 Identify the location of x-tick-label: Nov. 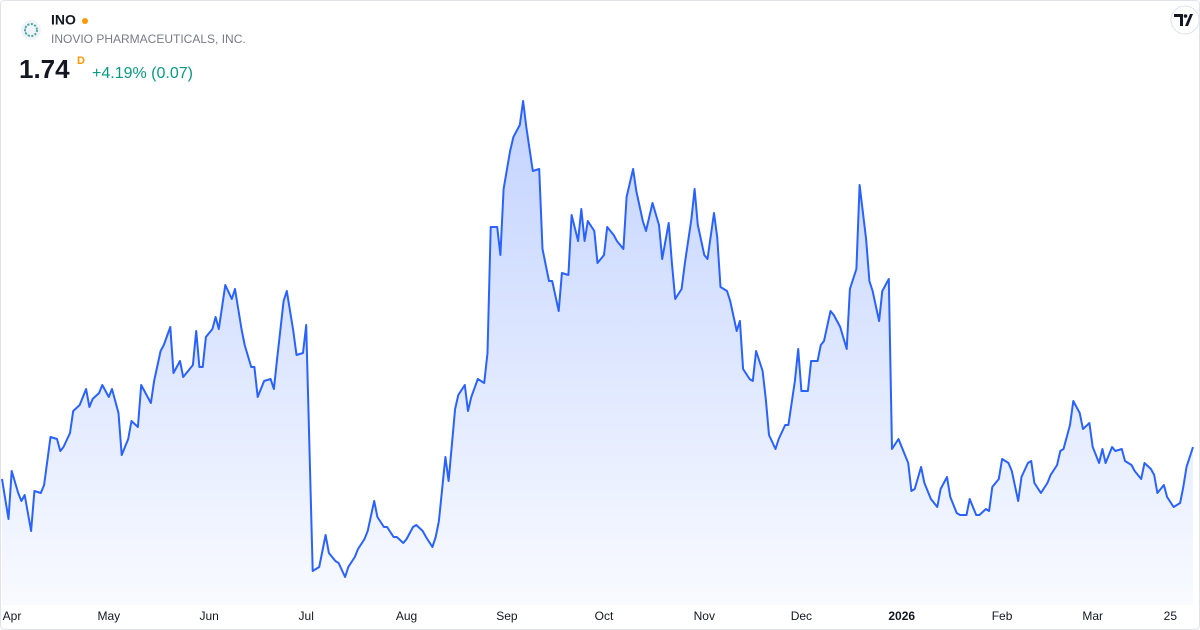
(704, 616).